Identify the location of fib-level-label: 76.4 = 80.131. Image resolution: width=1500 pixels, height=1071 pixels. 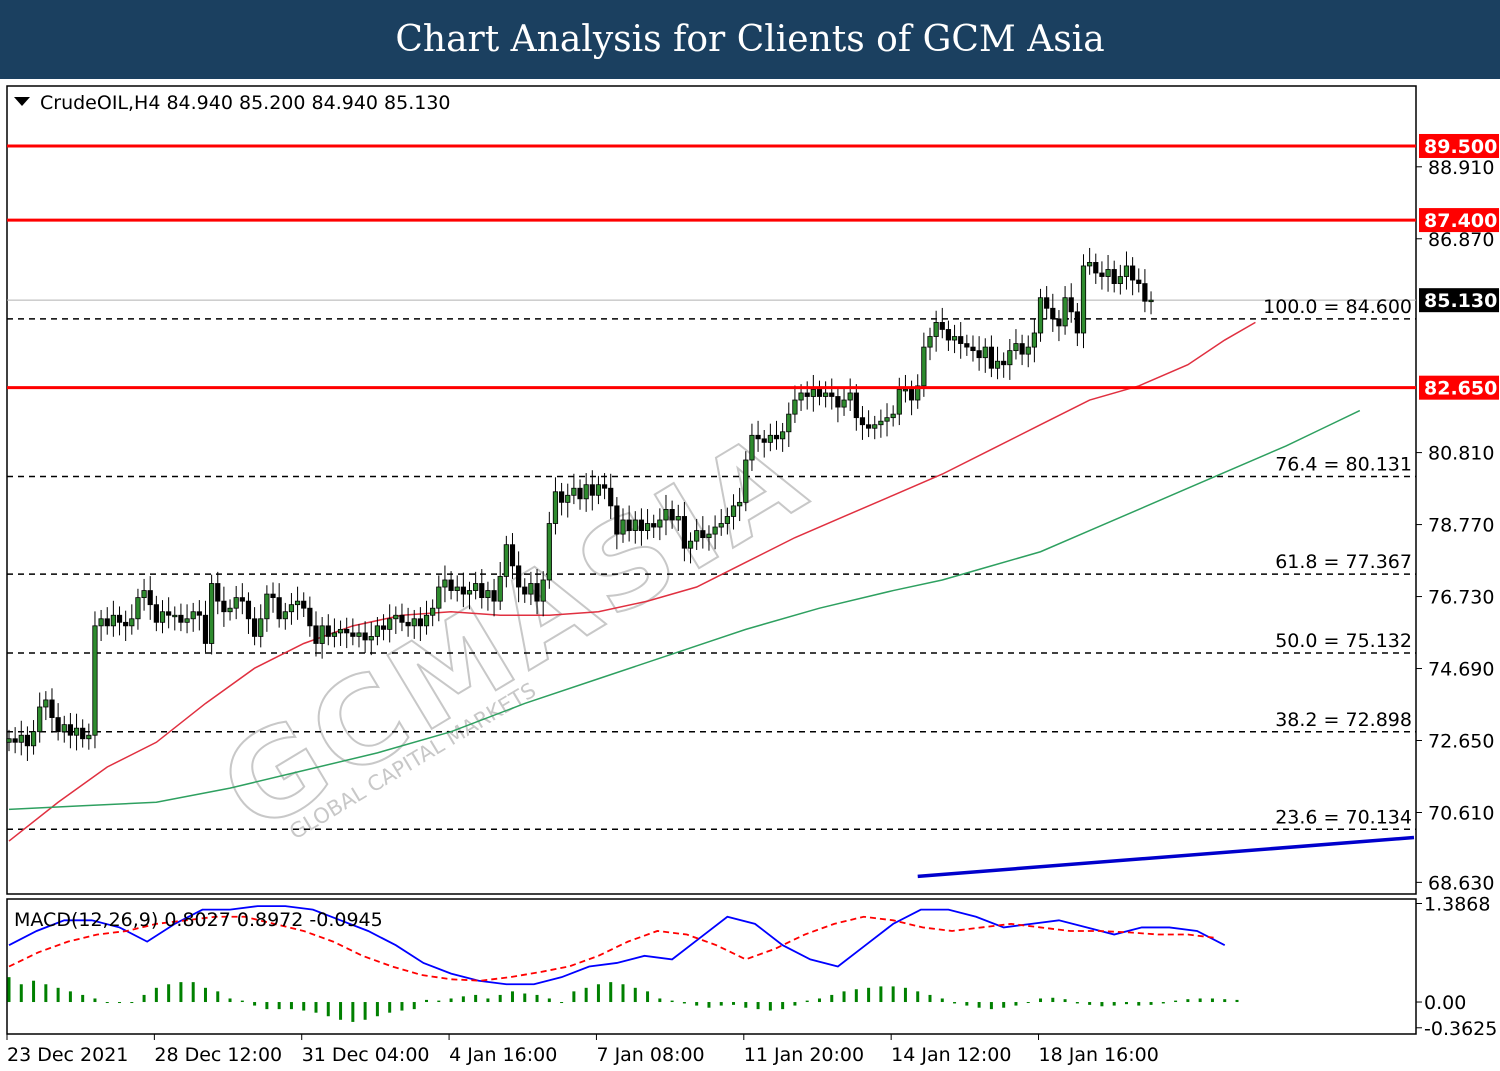
(1343, 465).